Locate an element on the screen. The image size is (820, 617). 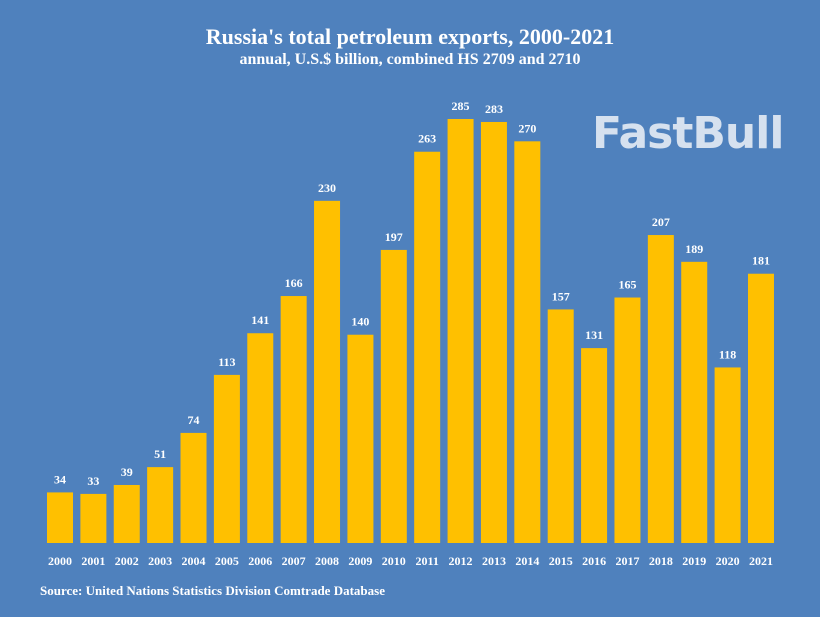
data-label: 33 is located at coordinates (93, 481).